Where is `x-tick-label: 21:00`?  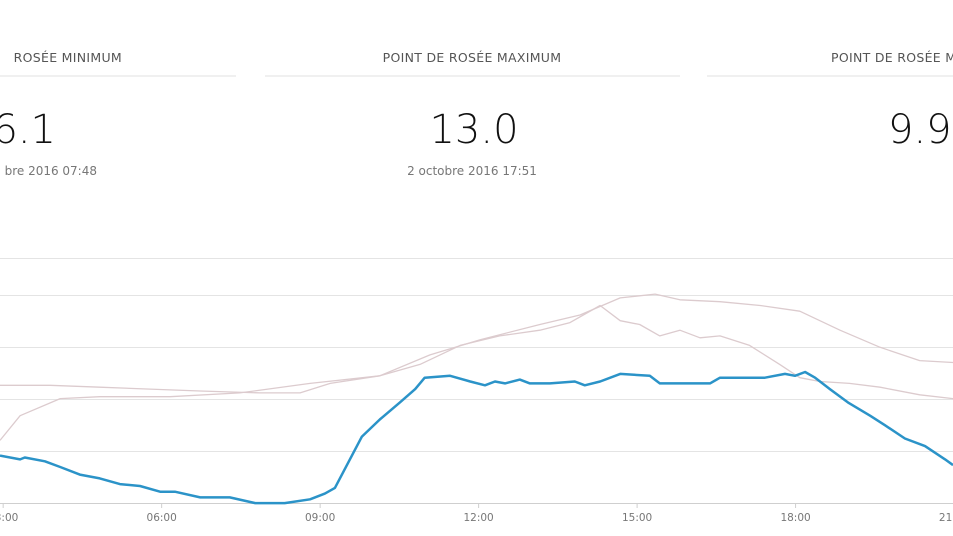 x-tick-label: 21:00 is located at coordinates (946, 518).